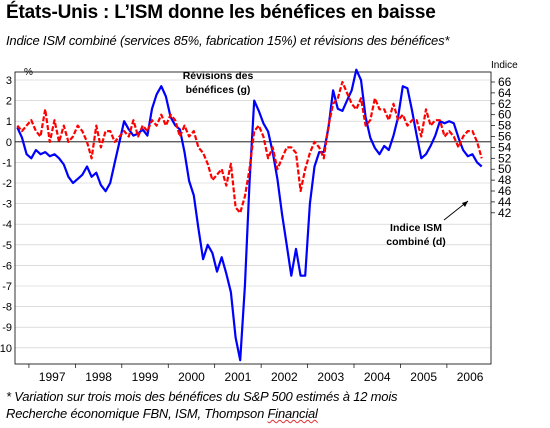  Describe the element at coordinates (7, 205) in the screenshot. I see `y-left-tick-label: -3` at that location.